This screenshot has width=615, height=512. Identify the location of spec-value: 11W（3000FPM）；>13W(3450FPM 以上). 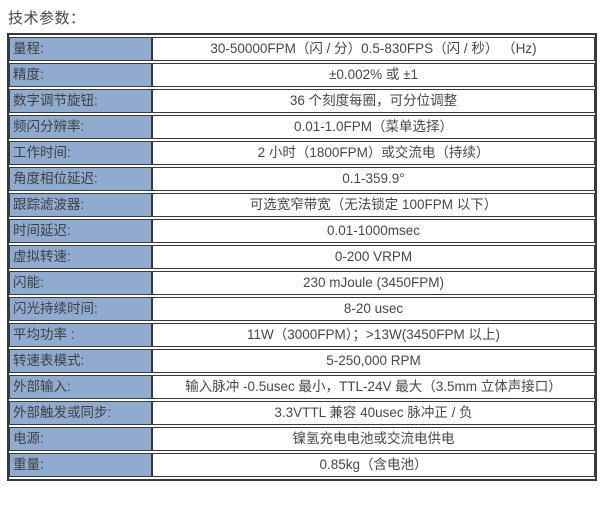
(373, 335).